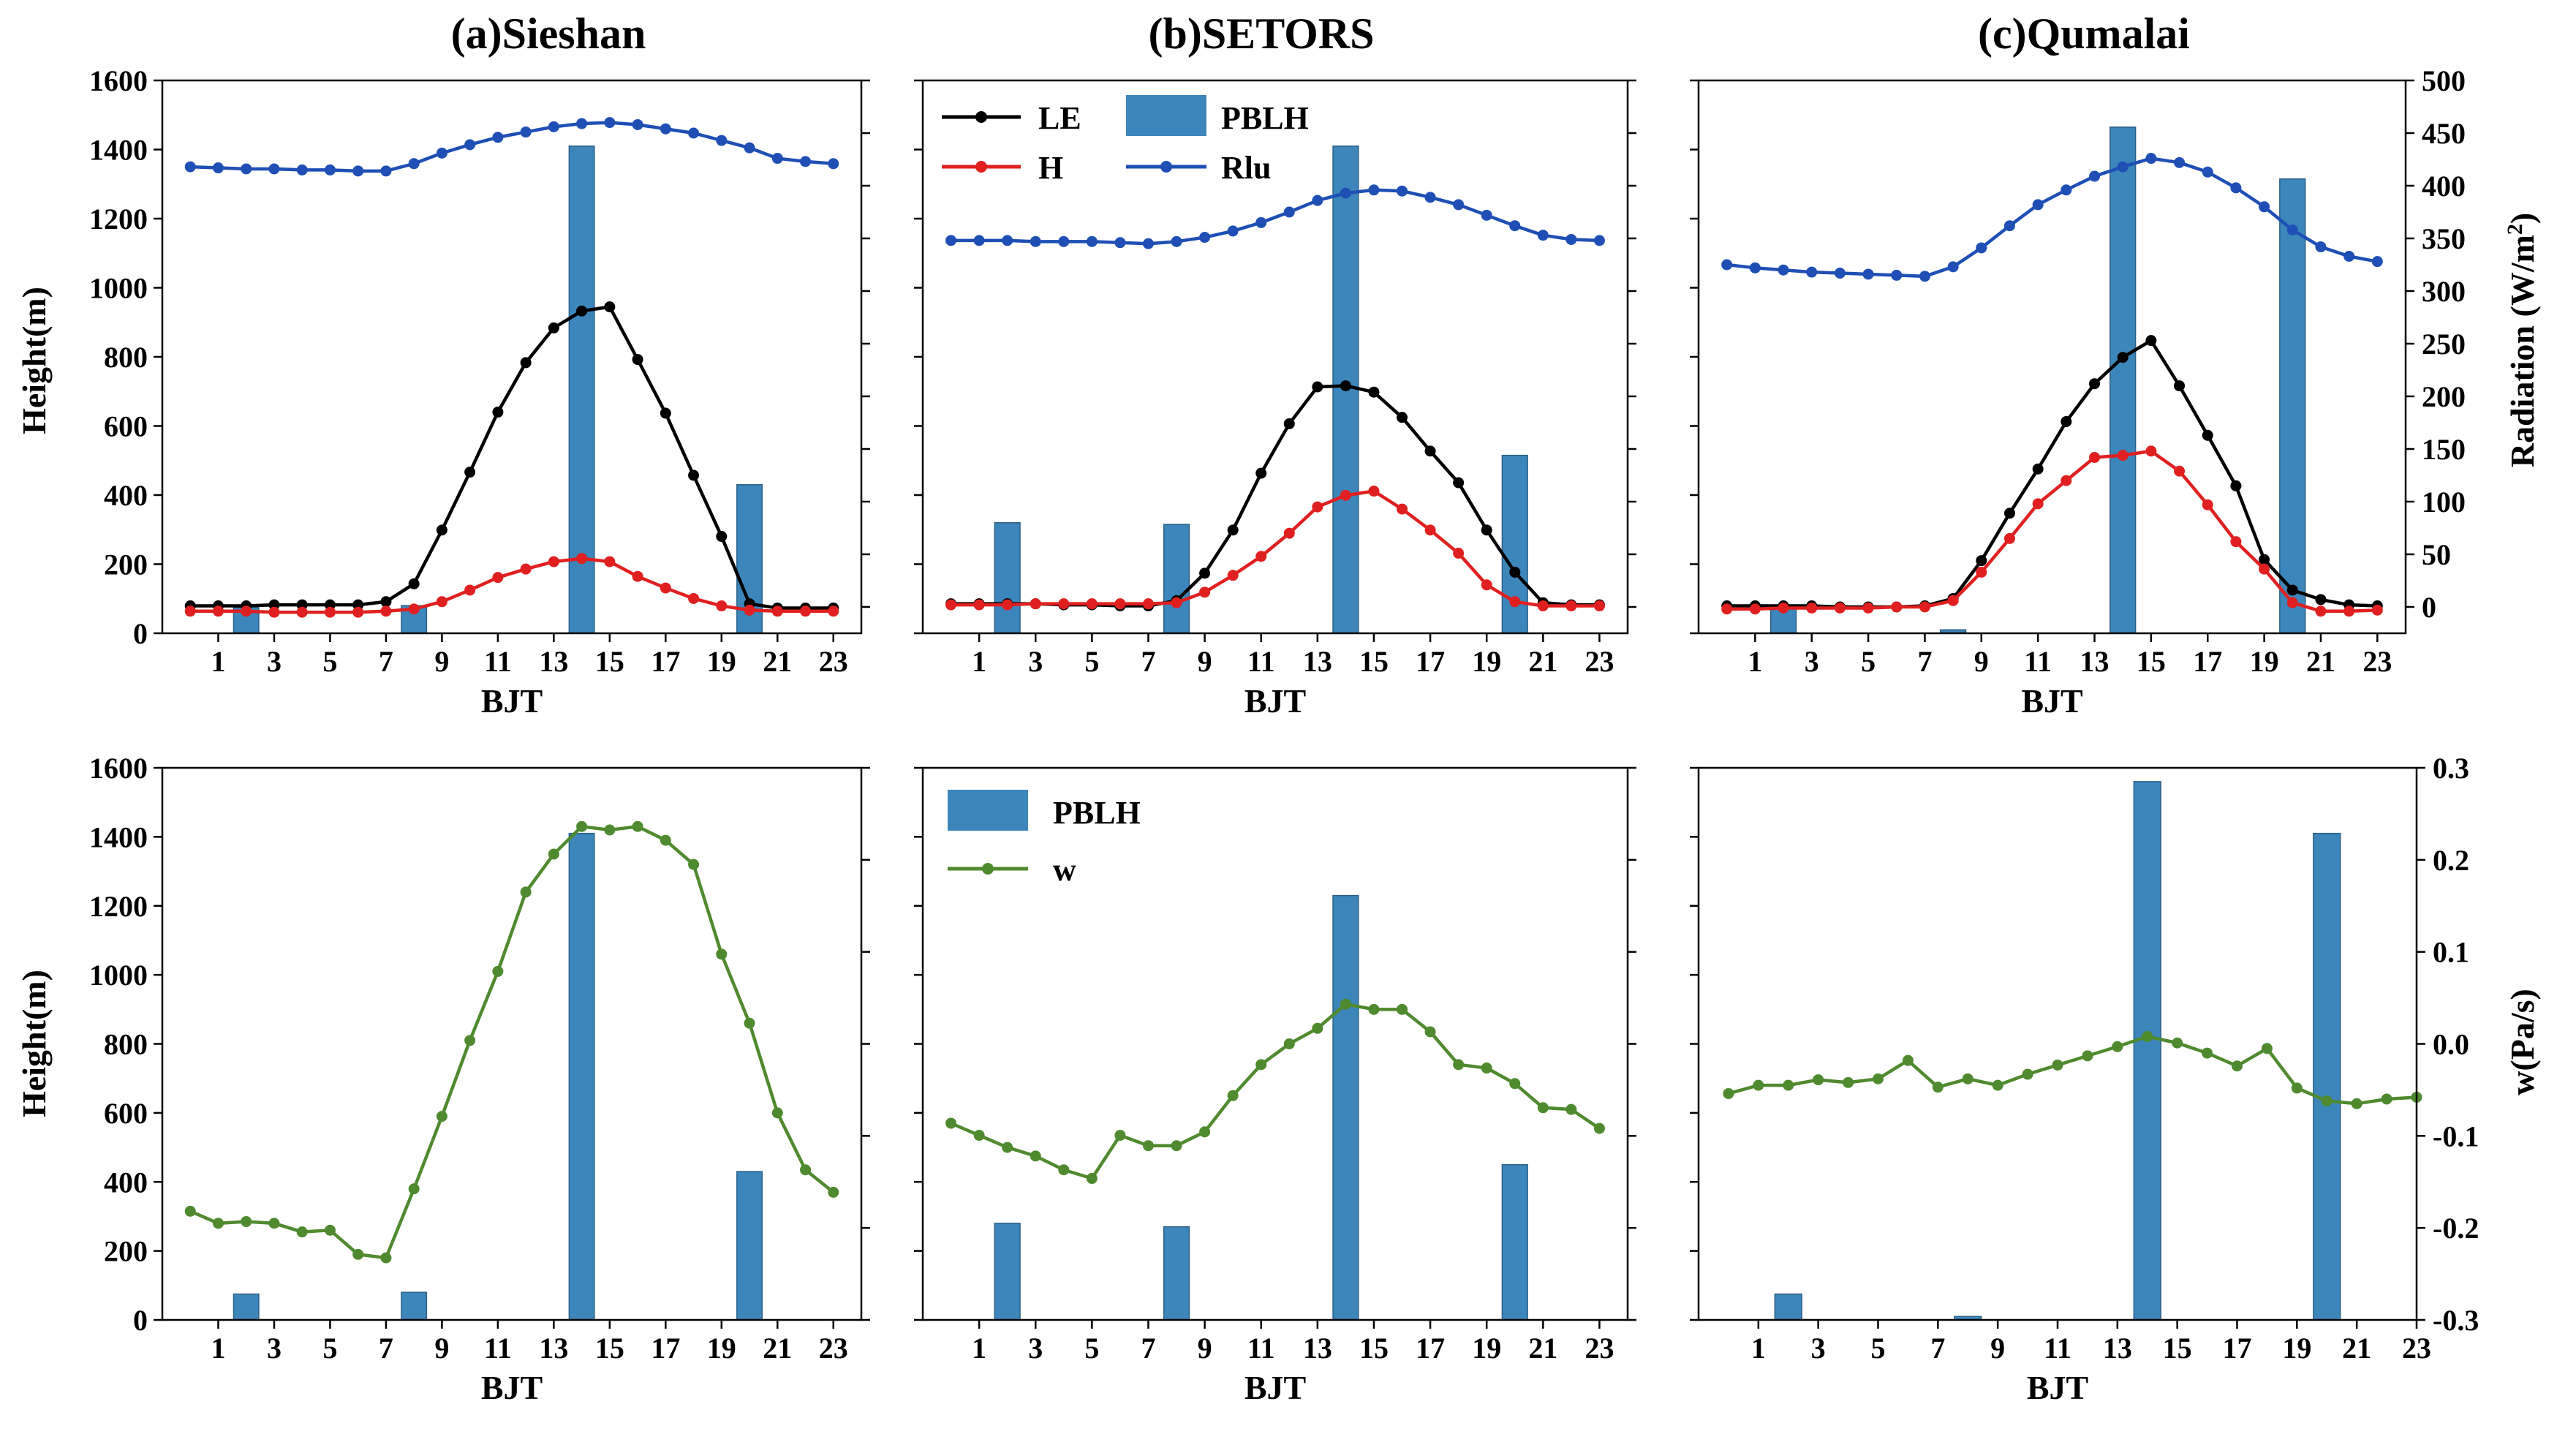  Describe the element at coordinates (118, 288) in the screenshot. I see `y-tick-label: 1000` at that location.